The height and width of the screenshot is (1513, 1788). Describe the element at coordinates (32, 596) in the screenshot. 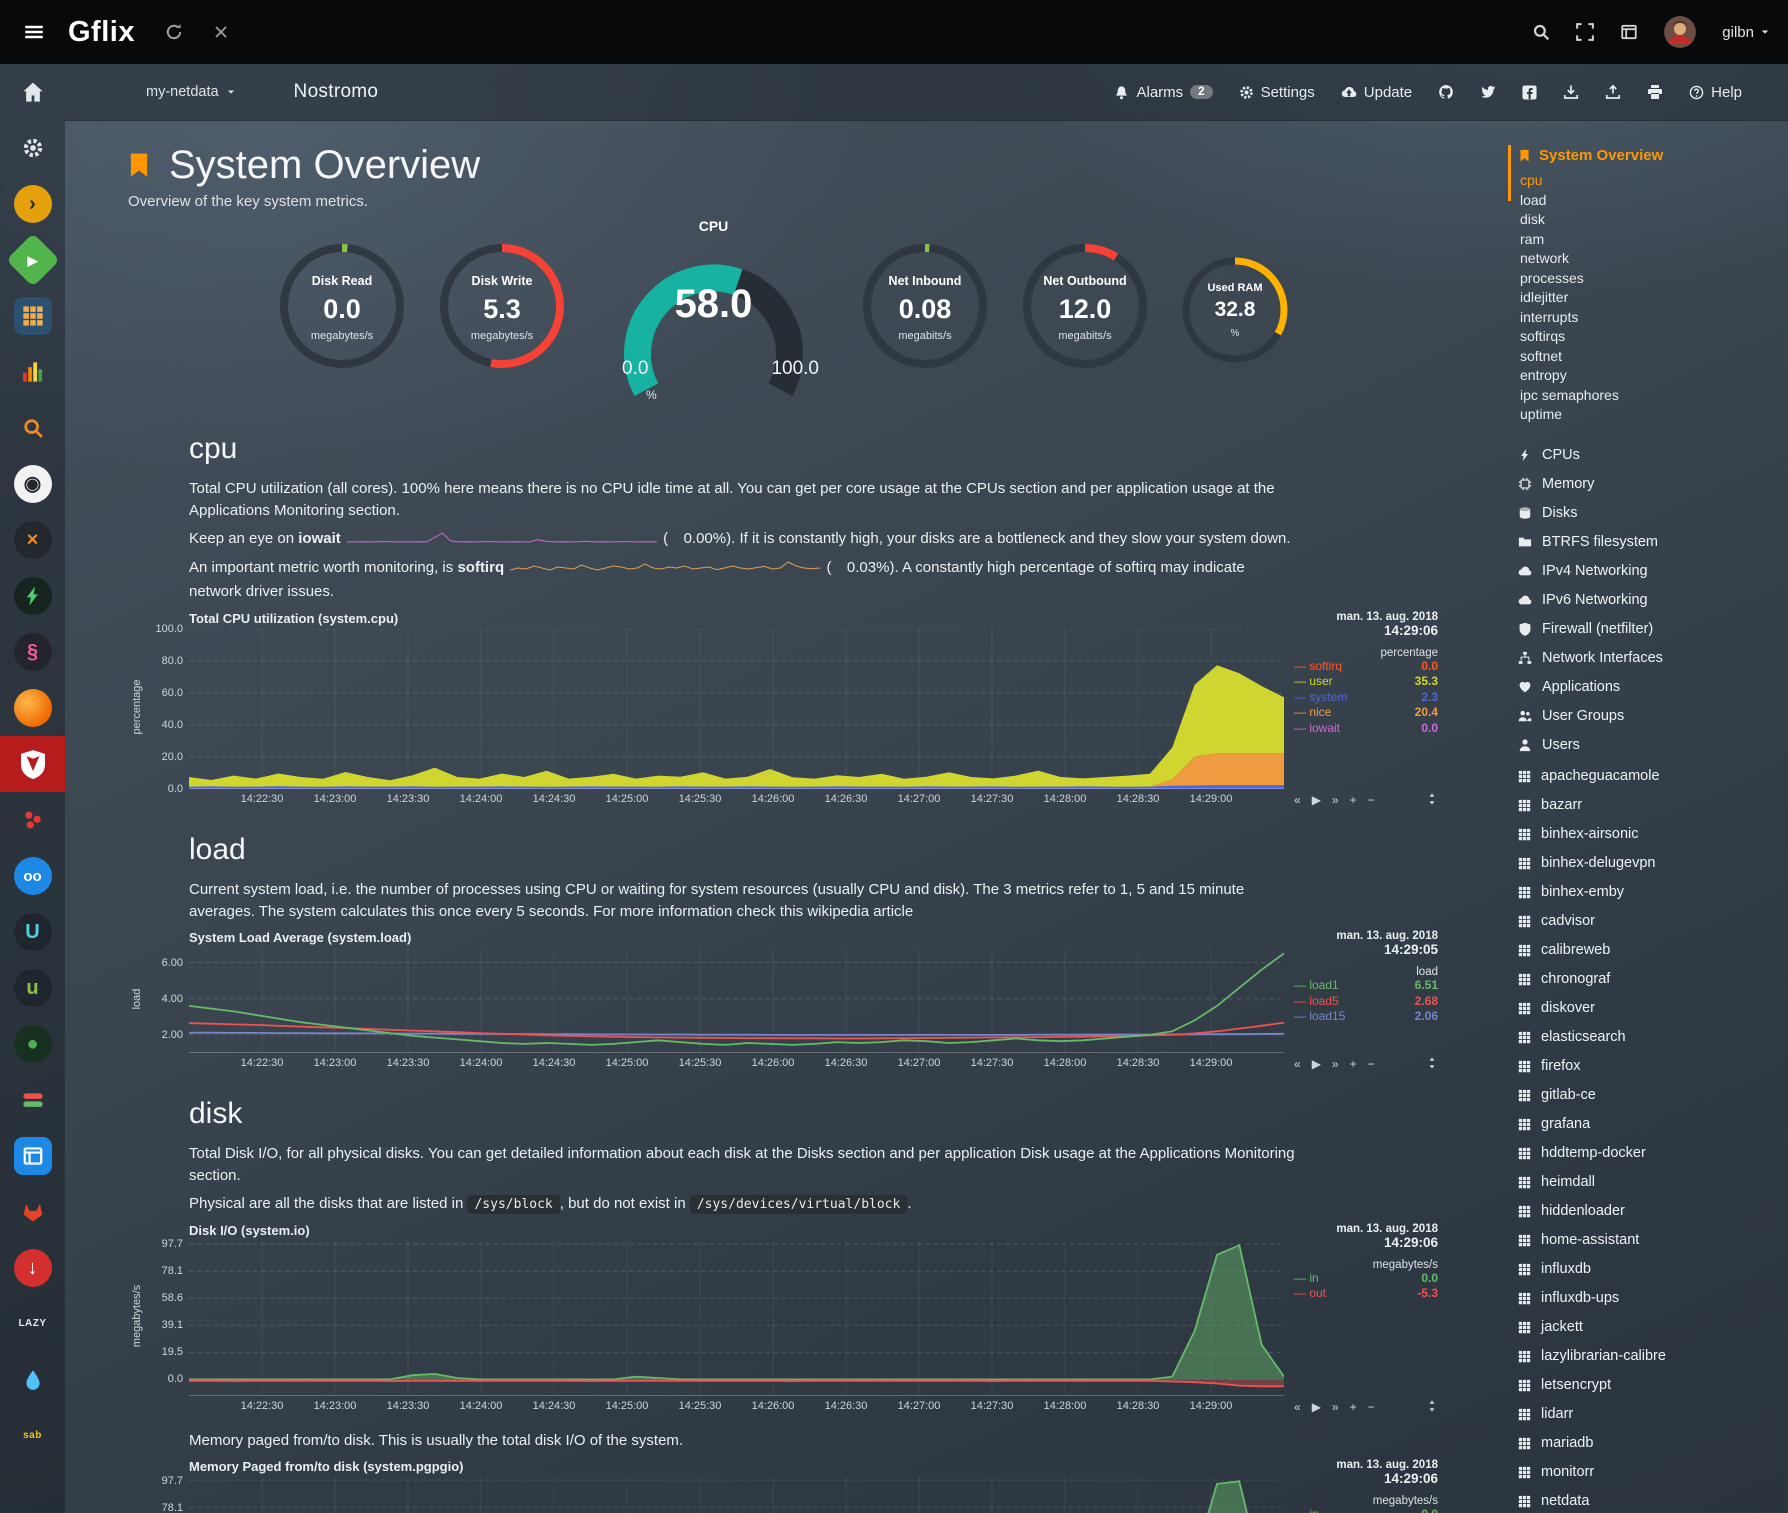

I see `sidebar-app-bolt-app` at that location.